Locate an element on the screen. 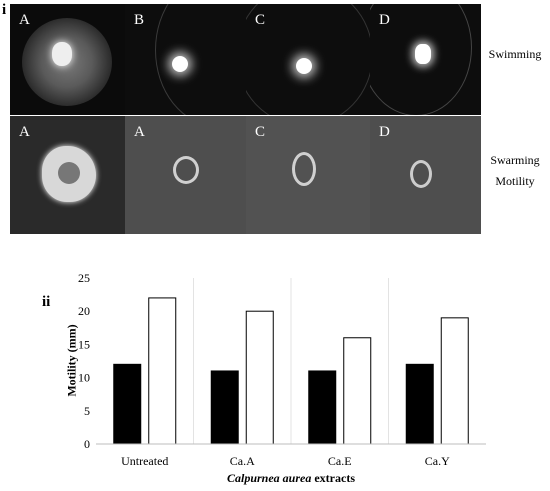 The width and height of the screenshot is (550, 491). x-tick-label: Ca.E is located at coordinates (340, 461).